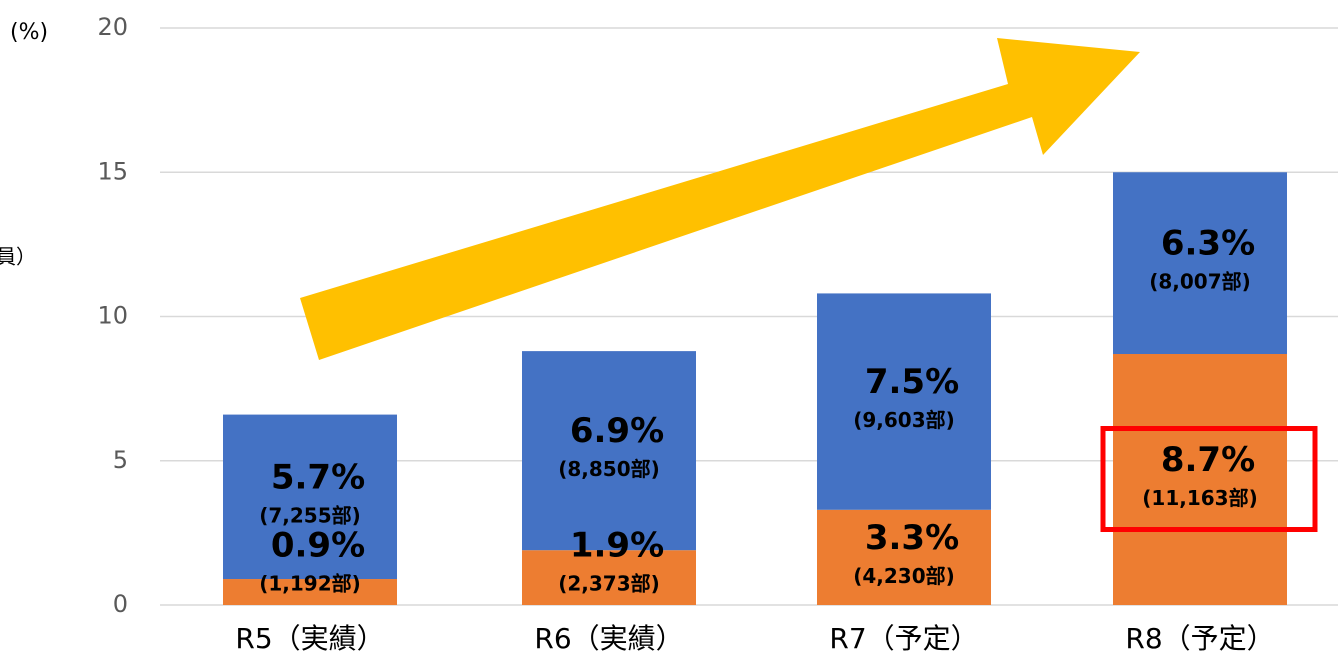  What do you see at coordinates (609, 469) in the screenshot?
I see `count-label: (8,850部)` at bounding box center [609, 469].